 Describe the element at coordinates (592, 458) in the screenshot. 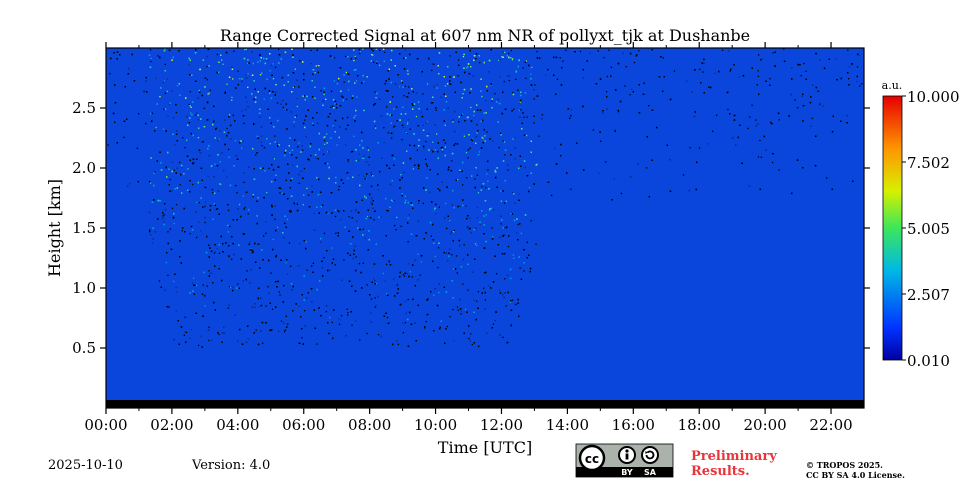

I see `cc-logo-icon` at that location.